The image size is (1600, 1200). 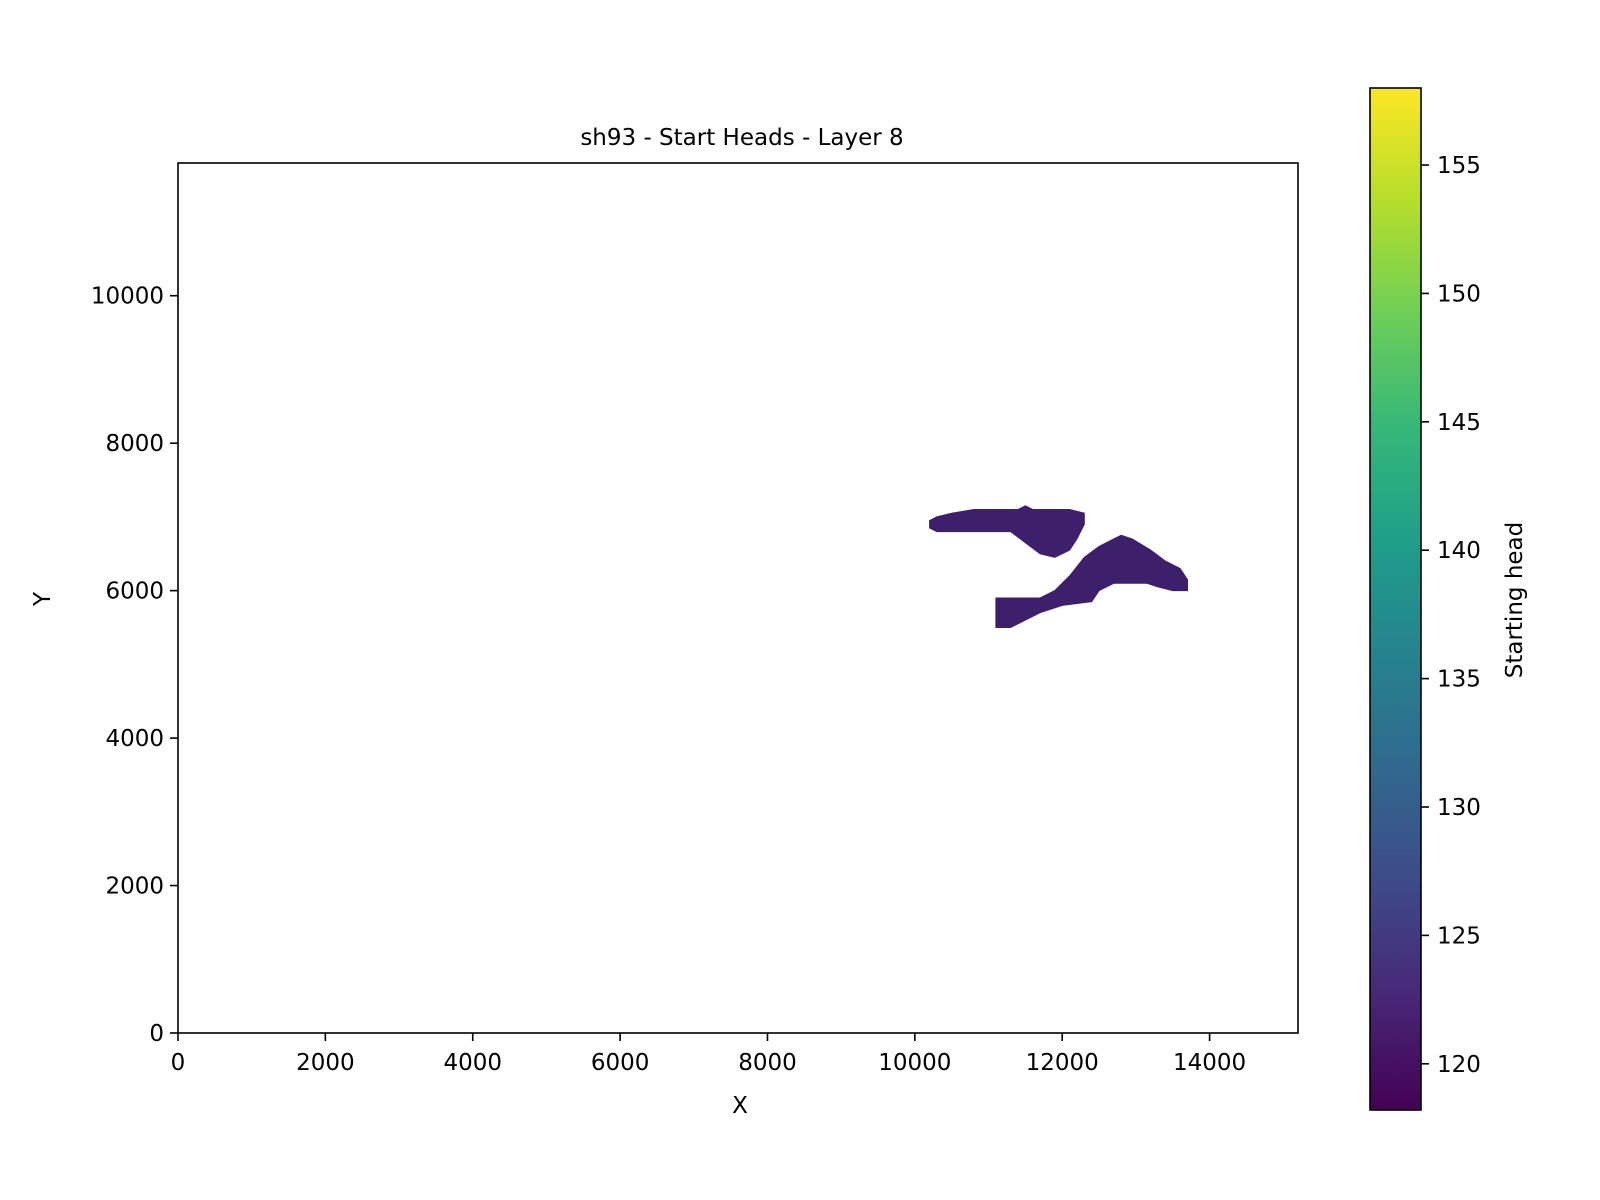 What do you see at coordinates (741, 138) in the screenshot?
I see `chart-title: sh93 - Start Heads - Layer 8` at bounding box center [741, 138].